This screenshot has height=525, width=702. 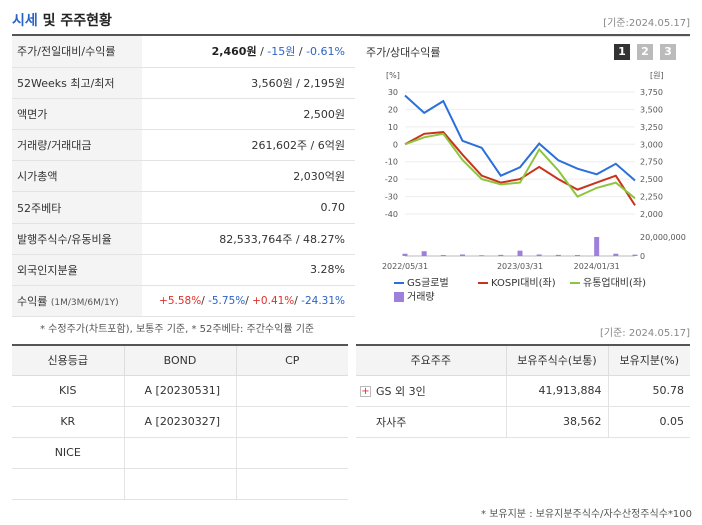 I want to click on left-tick-label: 30, so click(x=393, y=92).